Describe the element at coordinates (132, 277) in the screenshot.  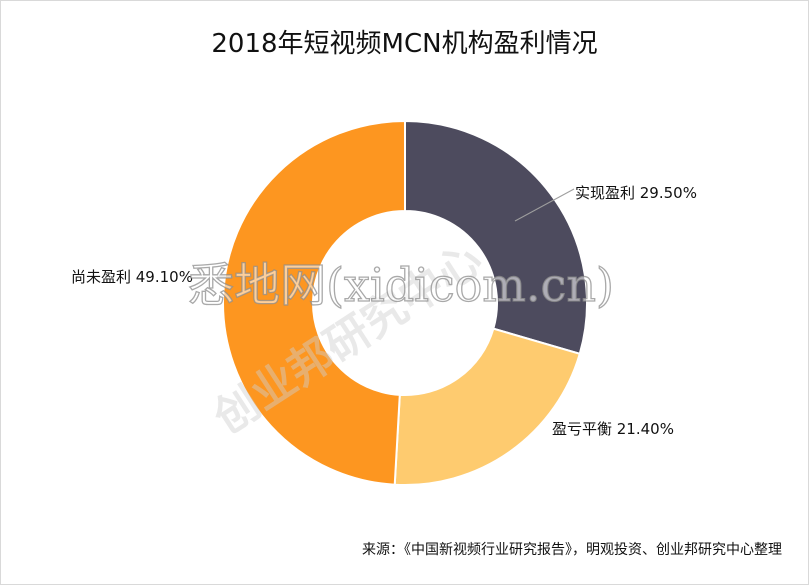
I see `slice-label-3: 尚未盈利 49.10%` at that location.